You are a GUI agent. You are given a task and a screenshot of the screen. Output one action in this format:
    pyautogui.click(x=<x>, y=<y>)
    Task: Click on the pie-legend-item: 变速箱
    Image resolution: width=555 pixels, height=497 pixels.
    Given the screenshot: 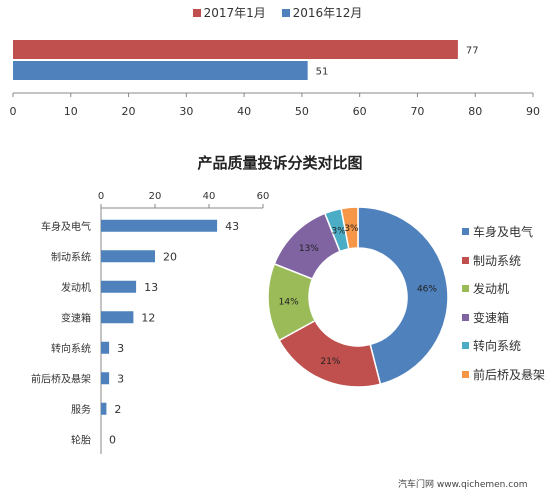 What is the action you would take?
    pyautogui.click(x=503, y=318)
    